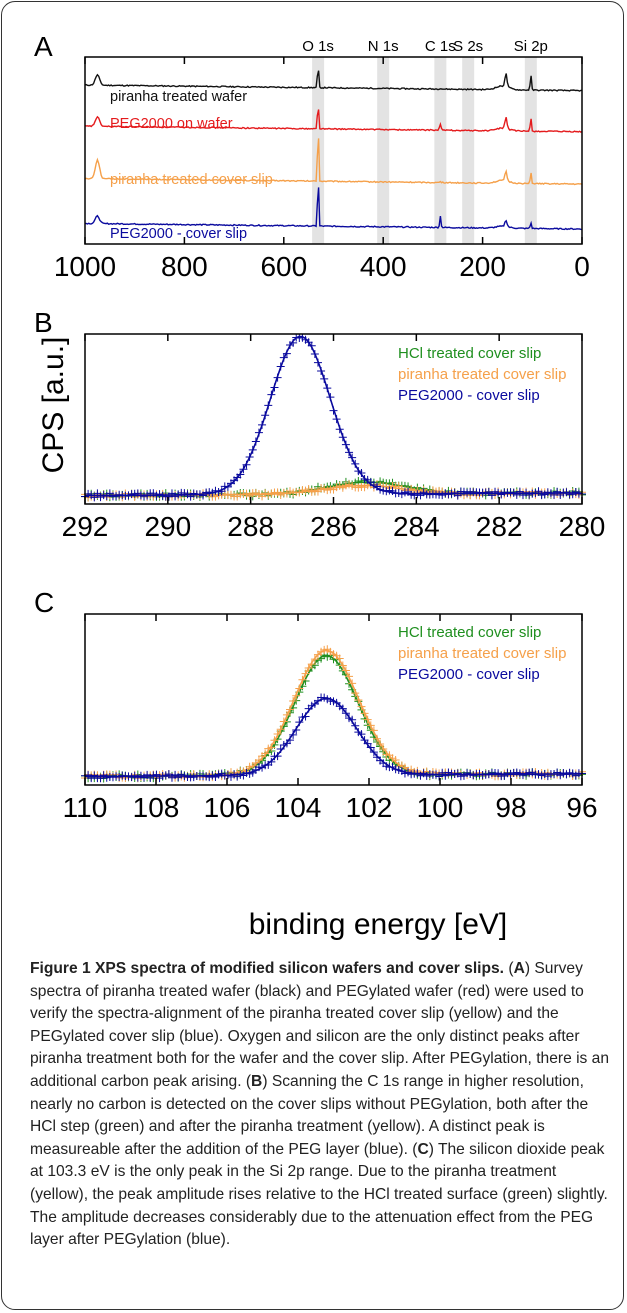 This screenshot has height=1313, width=627. Describe the element at coordinates (298, 807) in the screenshot. I see `x-tick-label: 104` at that location.